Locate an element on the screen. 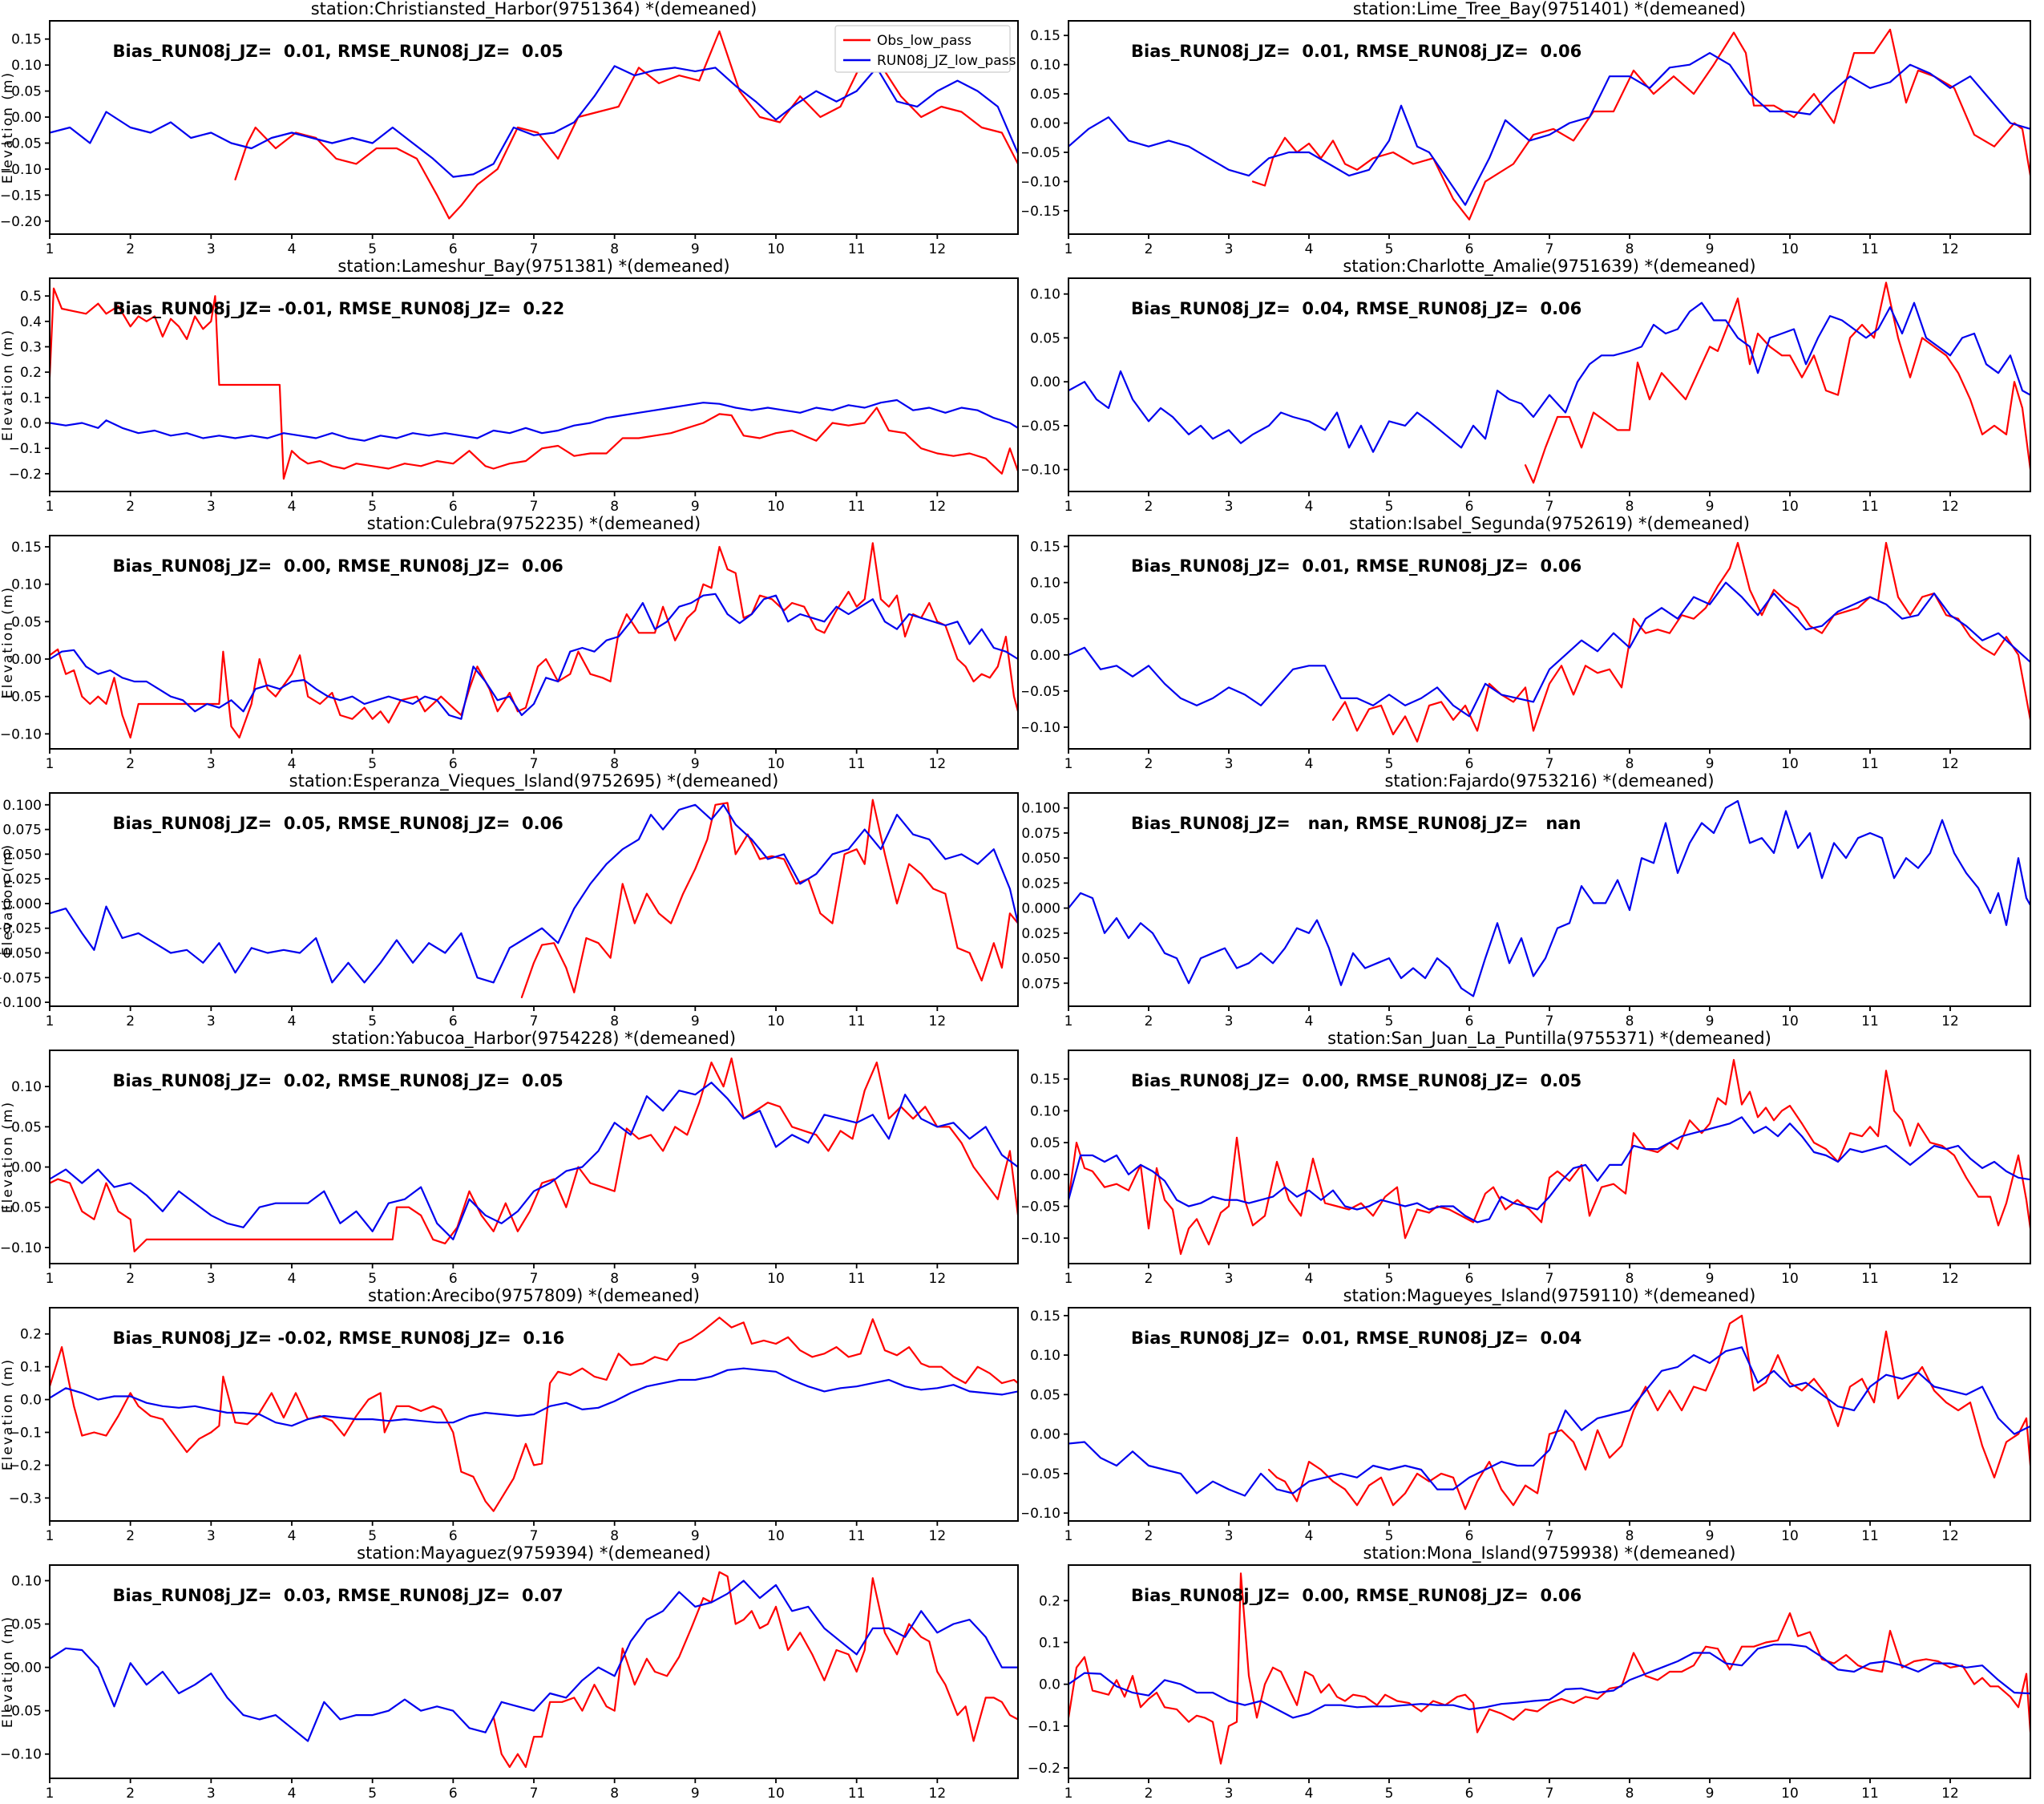 Image resolution: width=2044 pixels, height=1804 pixels. y-tick-label: 0.00 is located at coordinates (1045, 1175).